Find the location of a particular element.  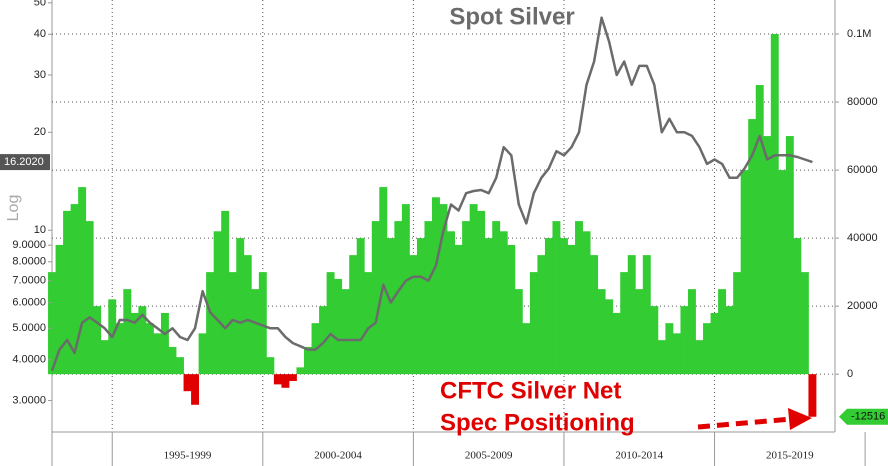

y2-tick-label: 20000 is located at coordinates (862, 306).